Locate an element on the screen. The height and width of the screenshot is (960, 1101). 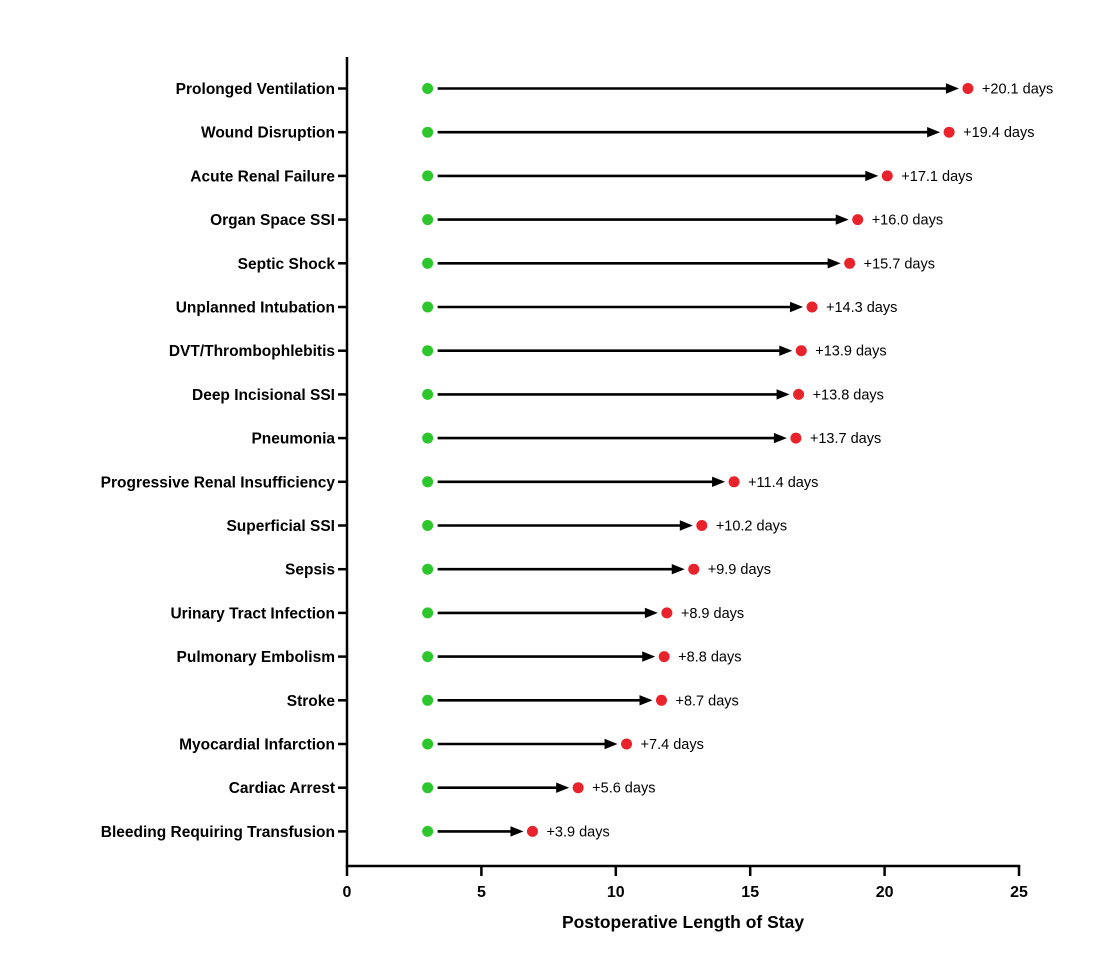
increase-label: +5.6 days is located at coordinates (623, 789).